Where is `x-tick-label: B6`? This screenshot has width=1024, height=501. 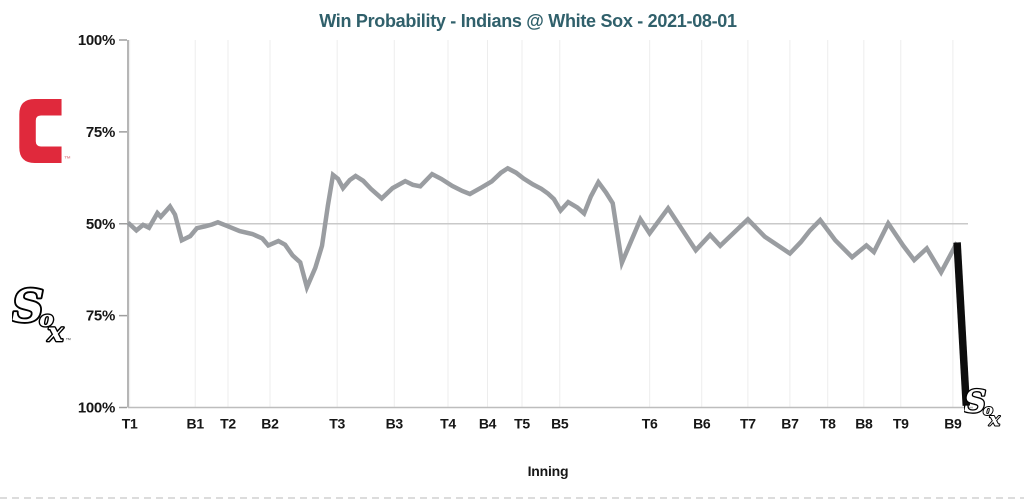 x-tick-label: B6 is located at coordinates (702, 424).